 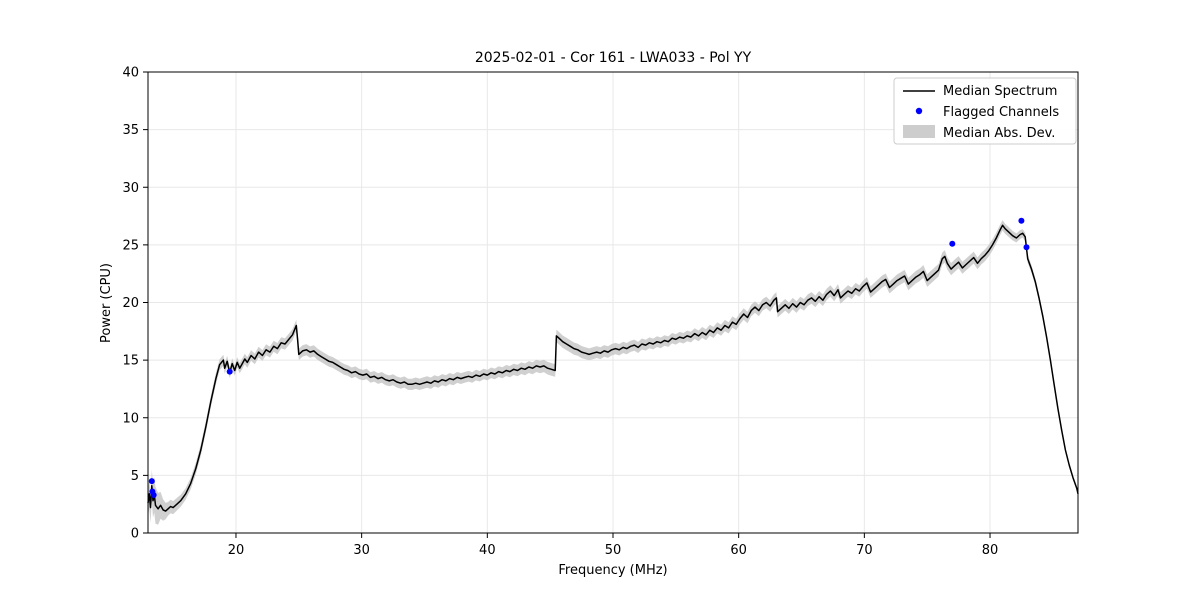 I want to click on x-tick-label: 20, so click(x=236, y=550).